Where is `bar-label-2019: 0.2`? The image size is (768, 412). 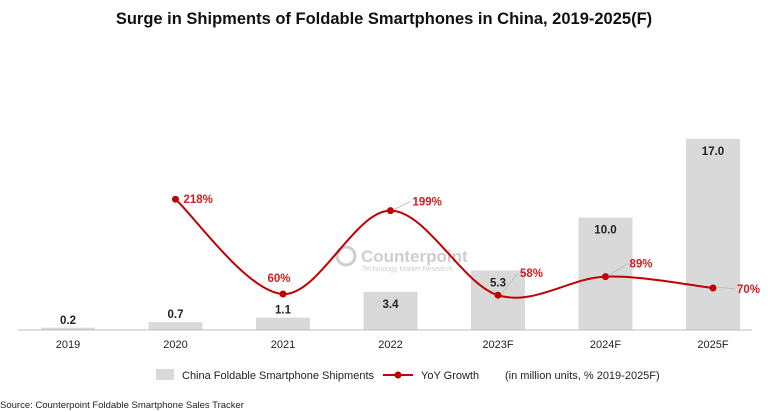
bar-label-2019: 0.2 is located at coordinates (68, 321).